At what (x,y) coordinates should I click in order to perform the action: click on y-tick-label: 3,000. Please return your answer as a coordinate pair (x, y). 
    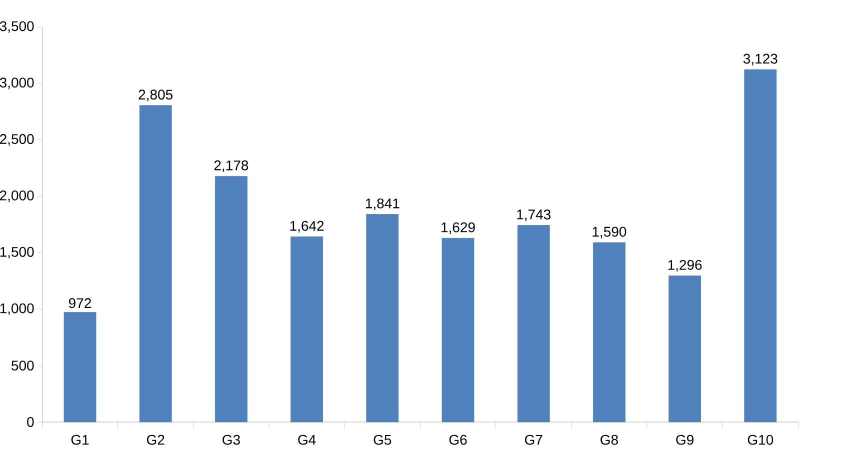
    Looking at the image, I should click on (17, 84).